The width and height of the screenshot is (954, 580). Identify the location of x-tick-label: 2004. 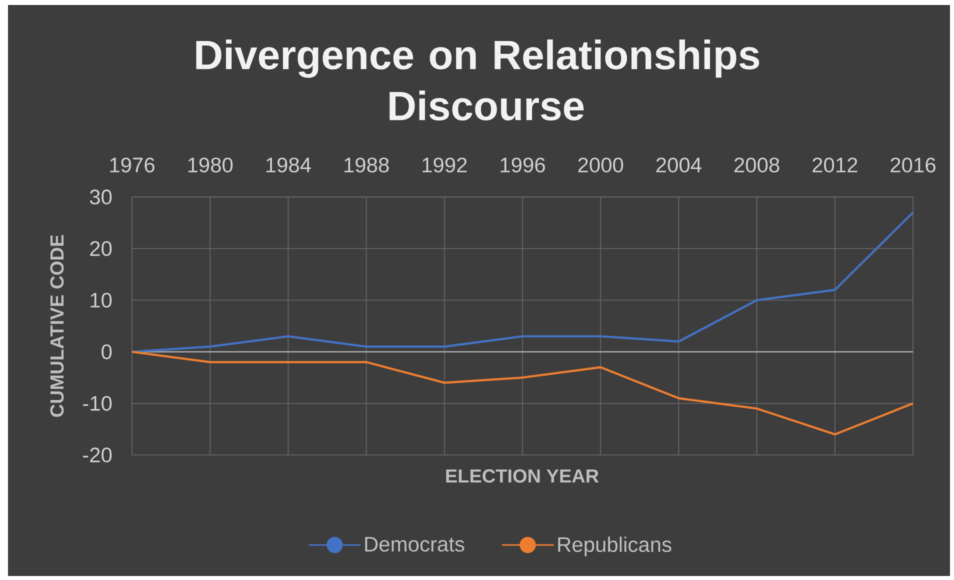
(679, 165).